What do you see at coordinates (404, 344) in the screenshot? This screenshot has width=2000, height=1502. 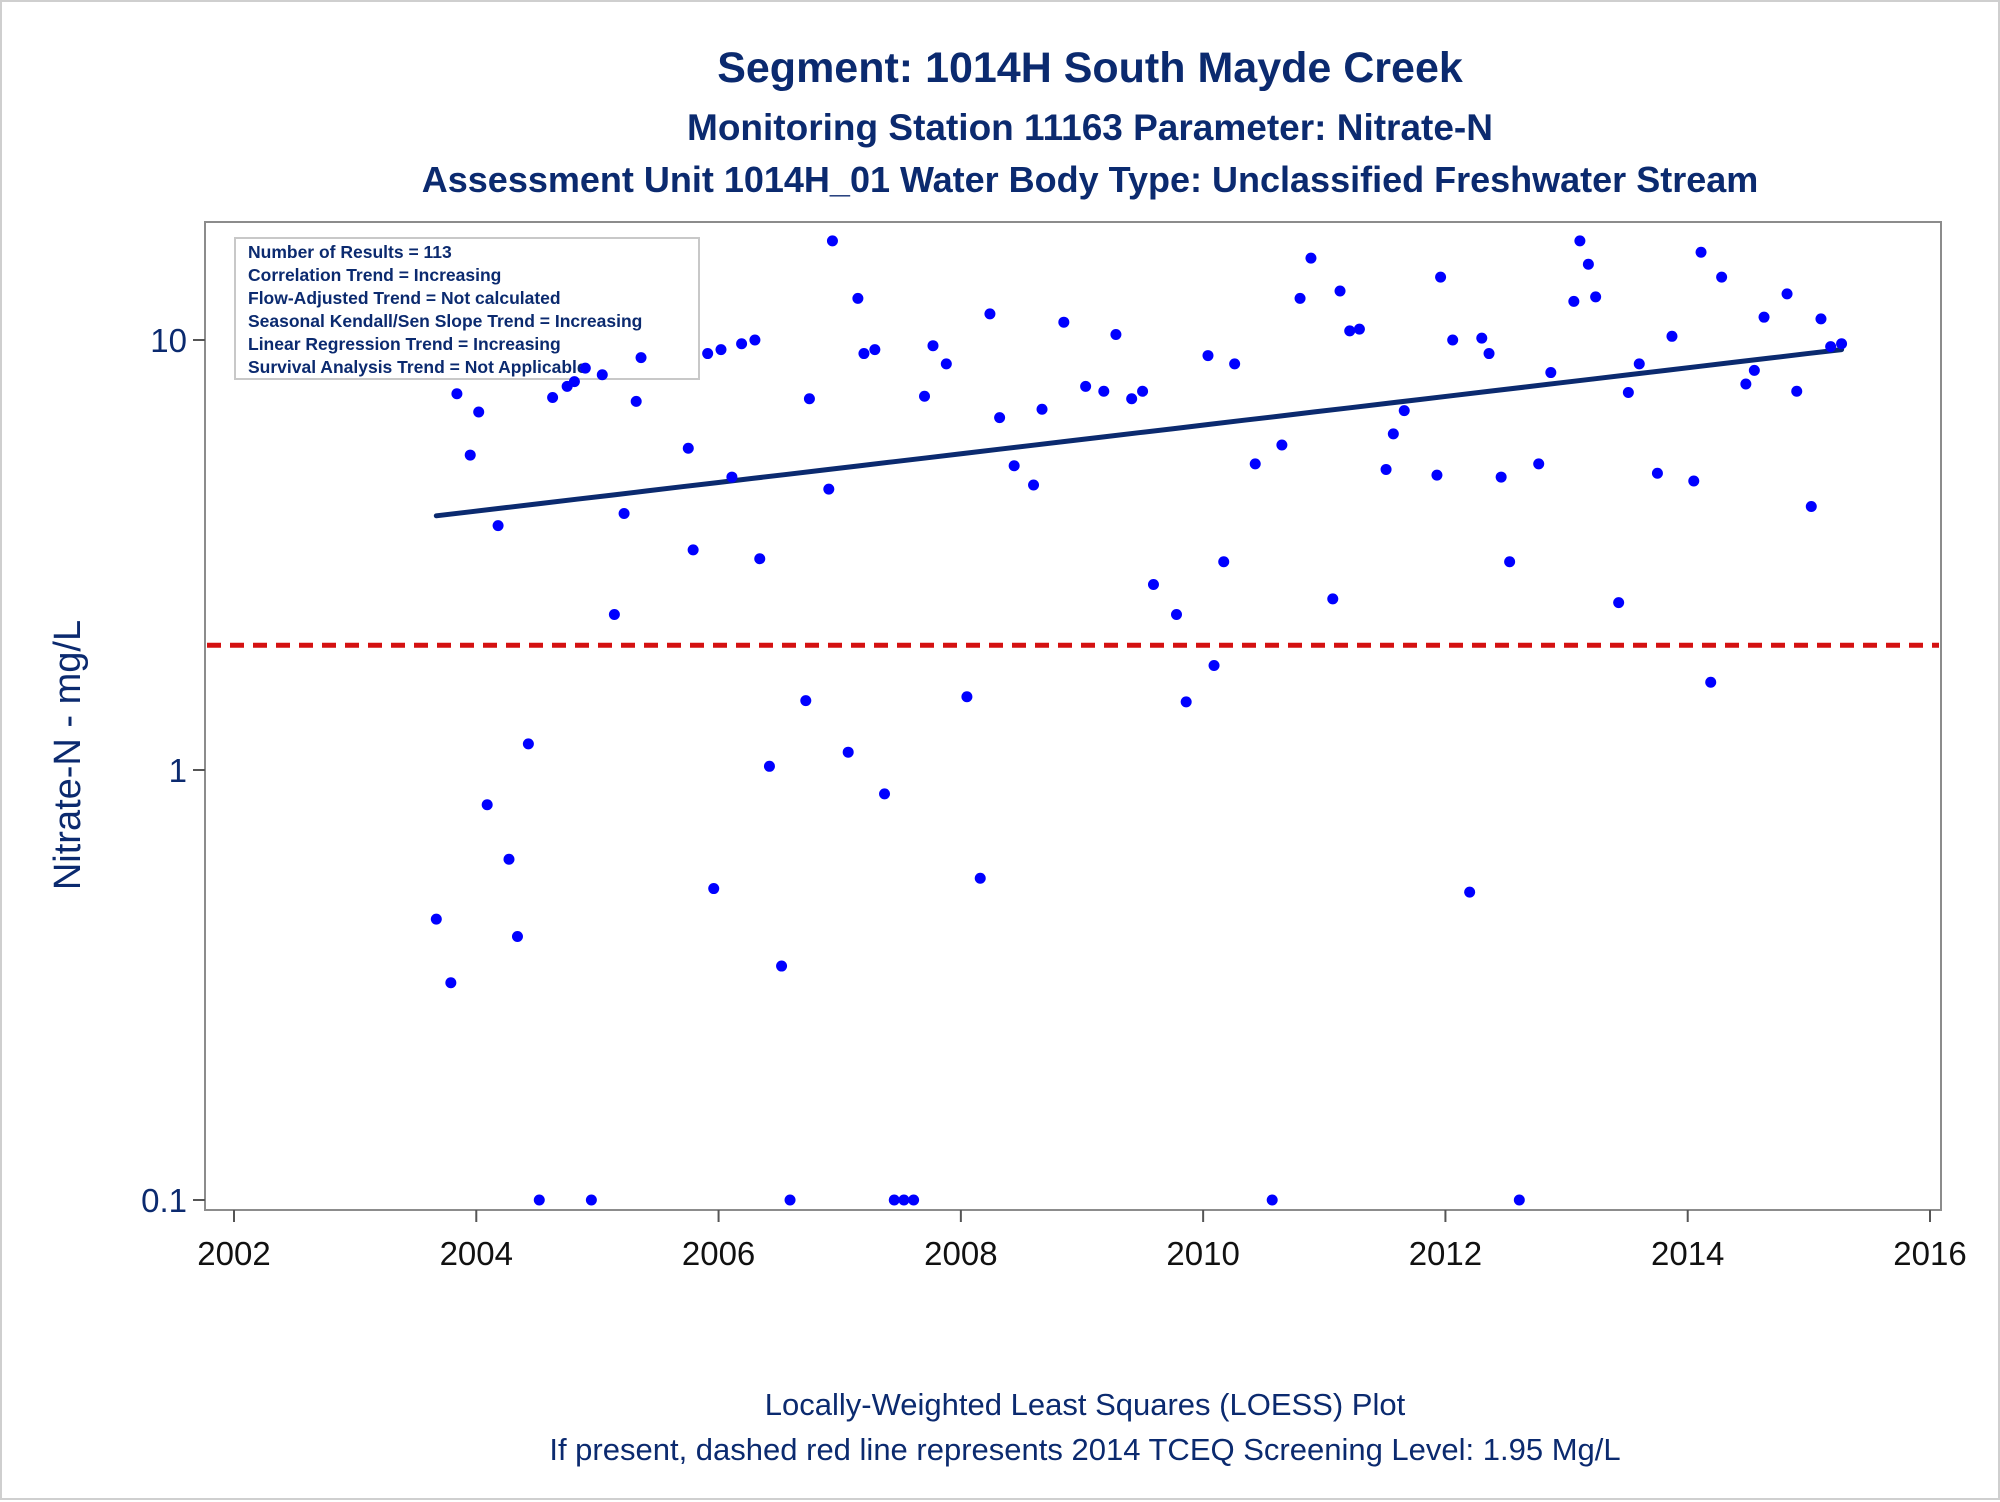 I see `stat-line-5: Linear Regression Trend = Increasing` at bounding box center [404, 344].